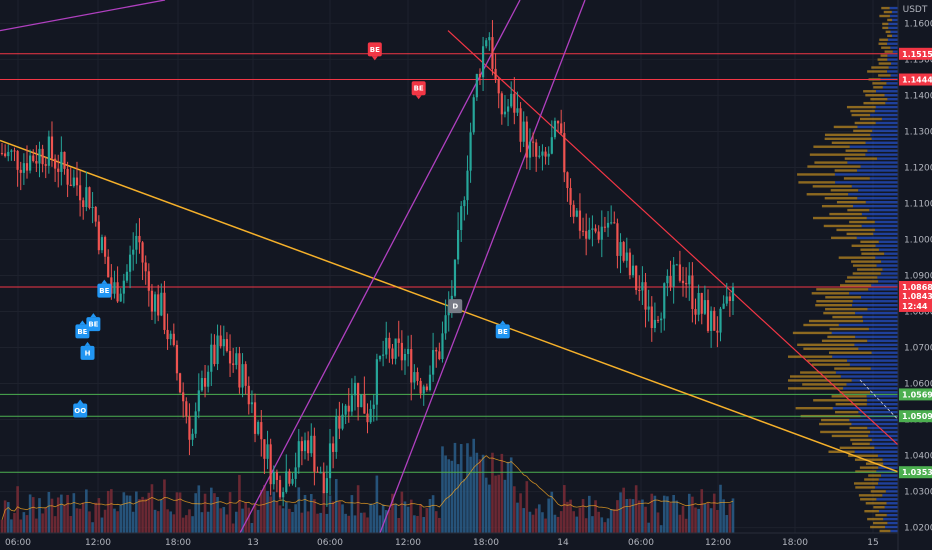  What do you see at coordinates (918, 313) in the screenshot?
I see `price-tick-label: 1.08000` at bounding box center [918, 313].